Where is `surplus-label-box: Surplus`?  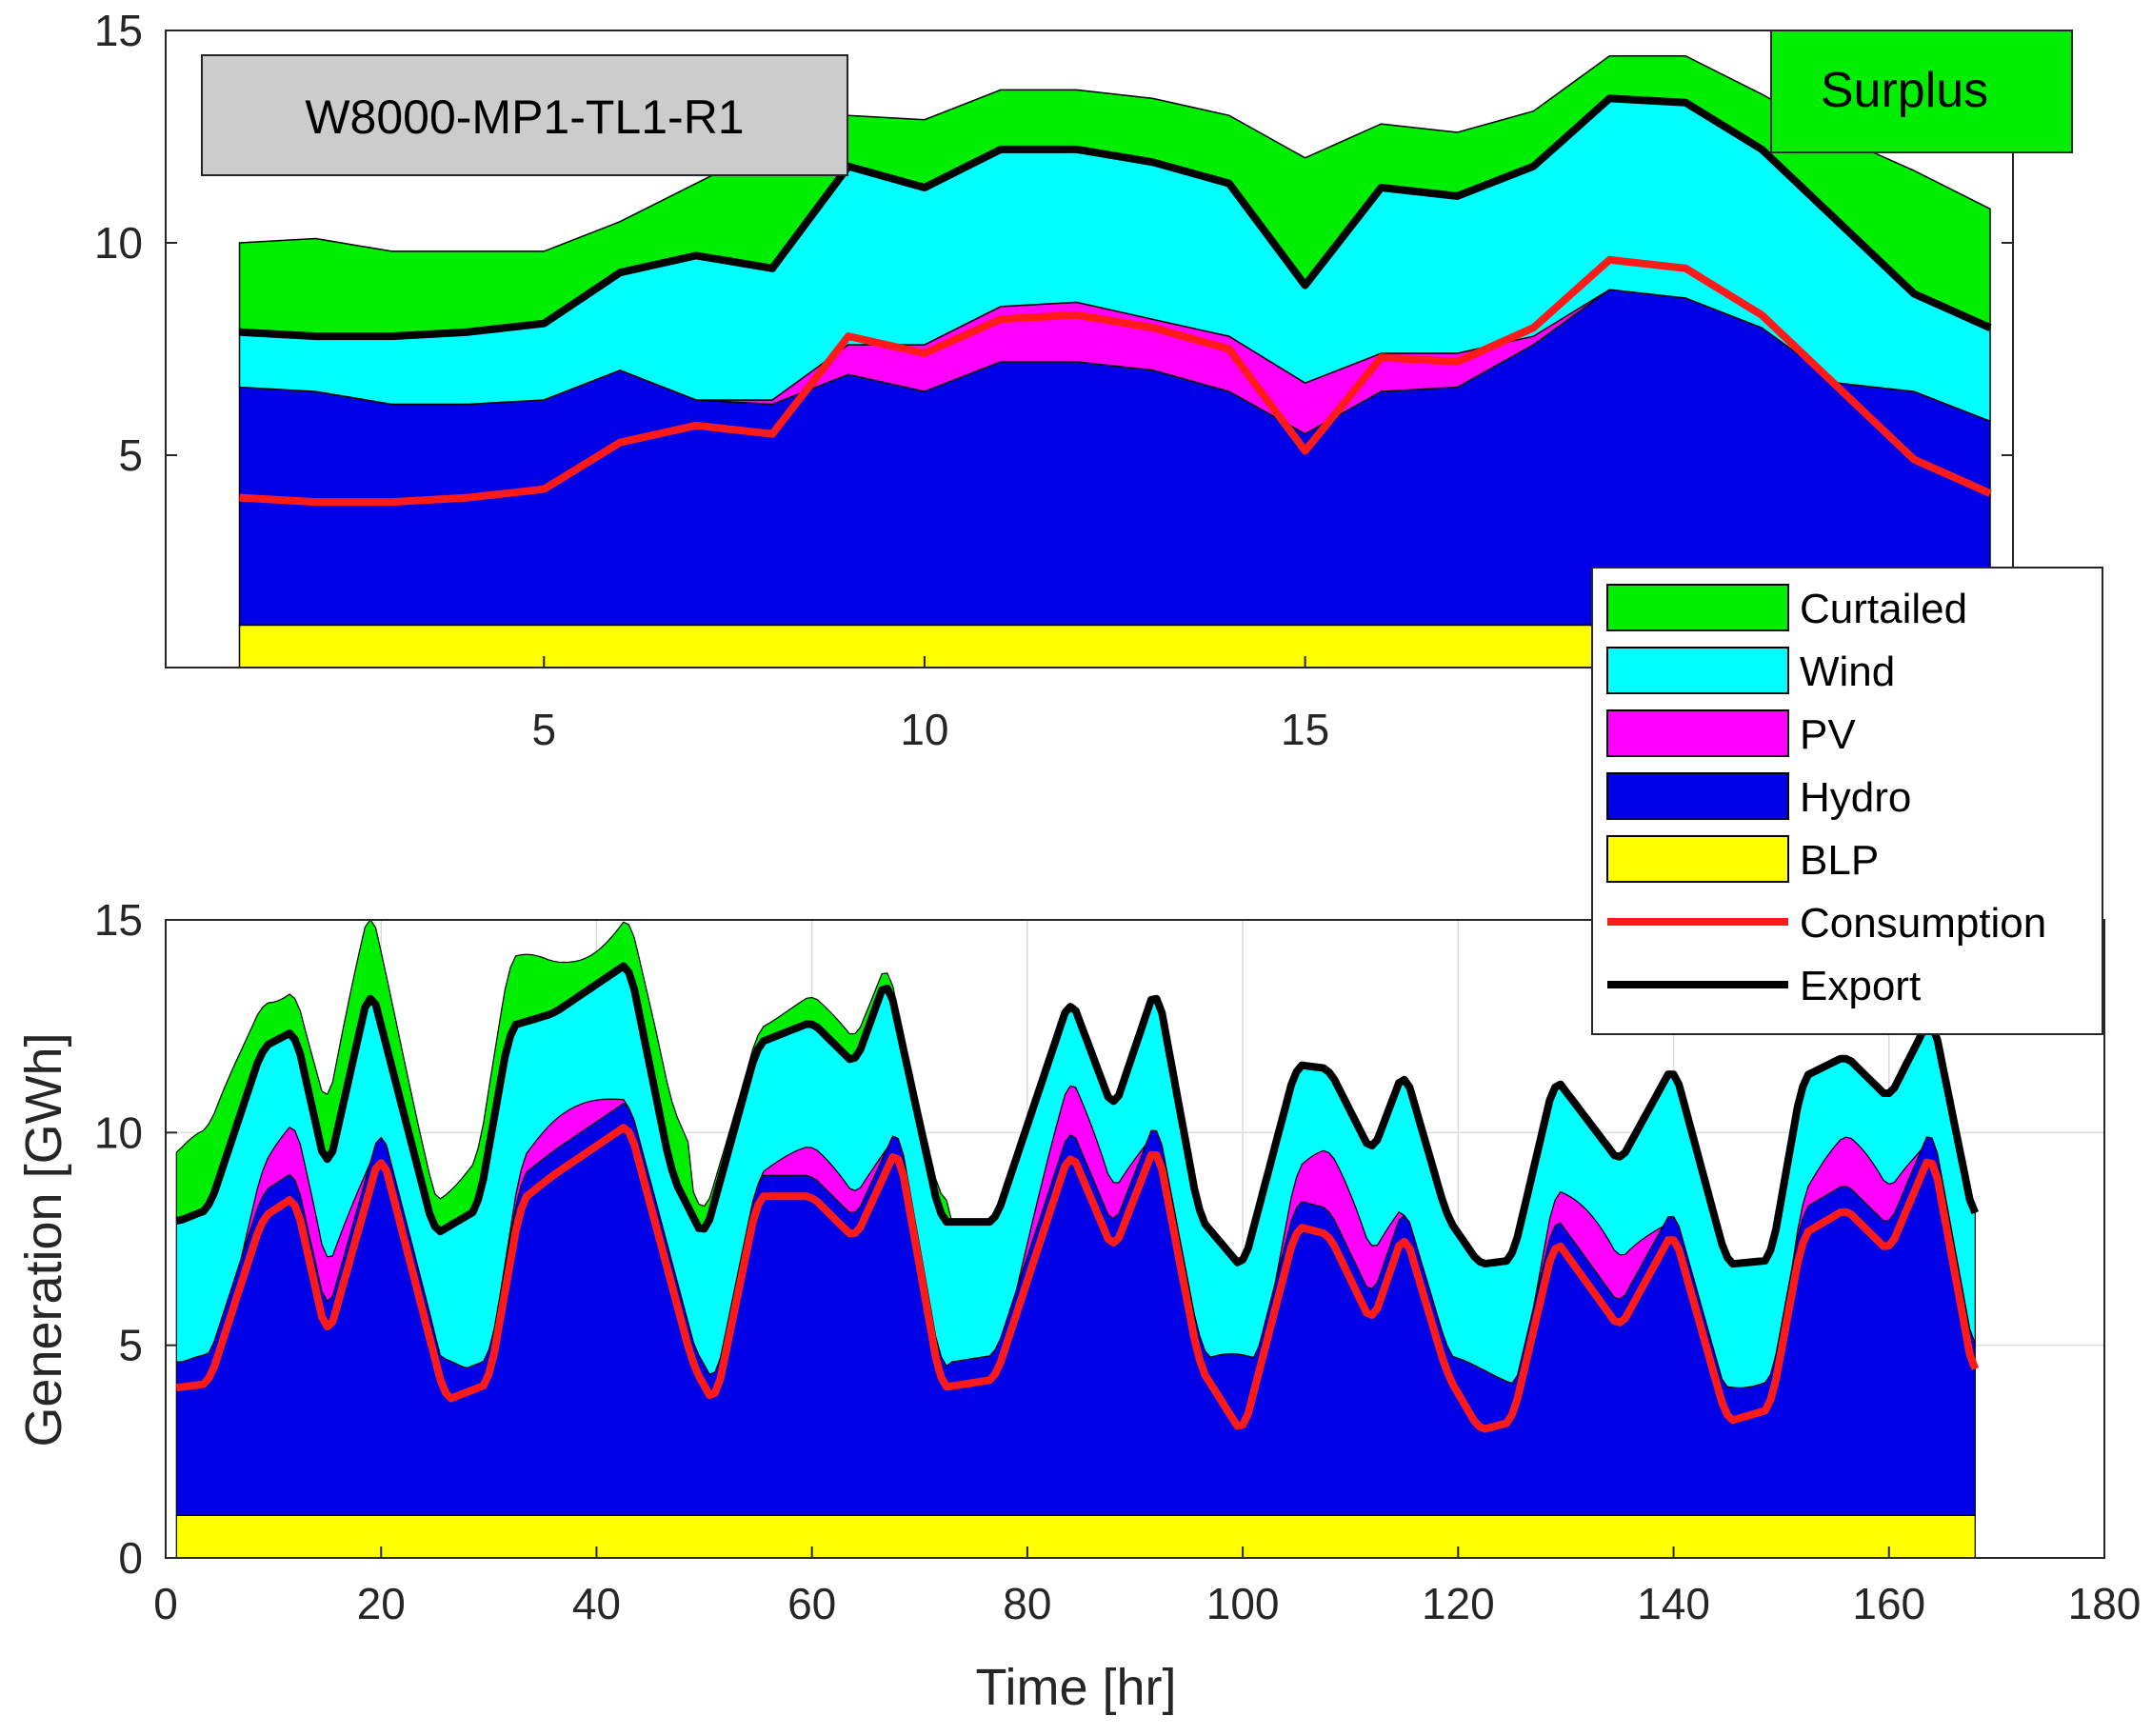 surplus-label-box: Surplus is located at coordinates (1921, 91).